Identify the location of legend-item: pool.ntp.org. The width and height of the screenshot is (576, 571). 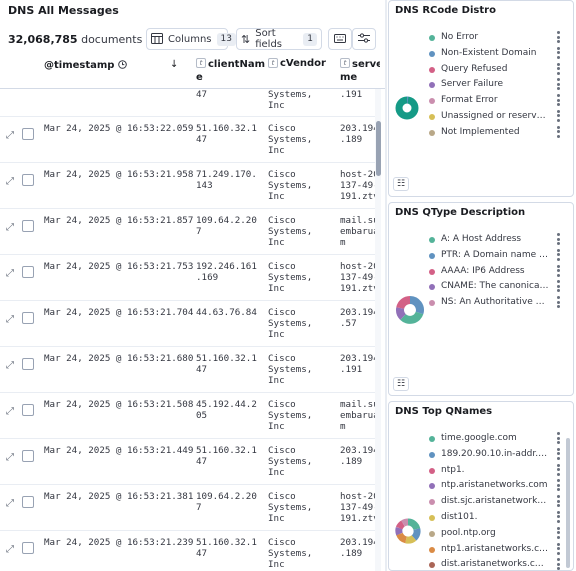
(499, 534).